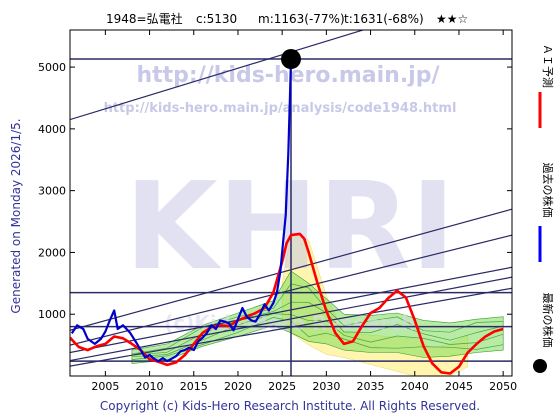 Image resolution: width=560 pixels, height=420 pixels. What do you see at coordinates (52, 67) in the screenshot?
I see `y-tick-label: 5000` at bounding box center [52, 67].